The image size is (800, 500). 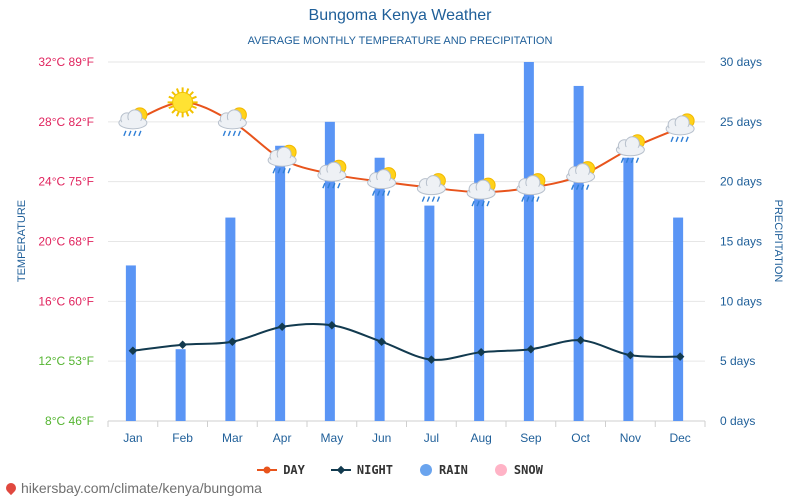 What do you see at coordinates (332, 438) in the screenshot?
I see `month-label: May` at bounding box center [332, 438].